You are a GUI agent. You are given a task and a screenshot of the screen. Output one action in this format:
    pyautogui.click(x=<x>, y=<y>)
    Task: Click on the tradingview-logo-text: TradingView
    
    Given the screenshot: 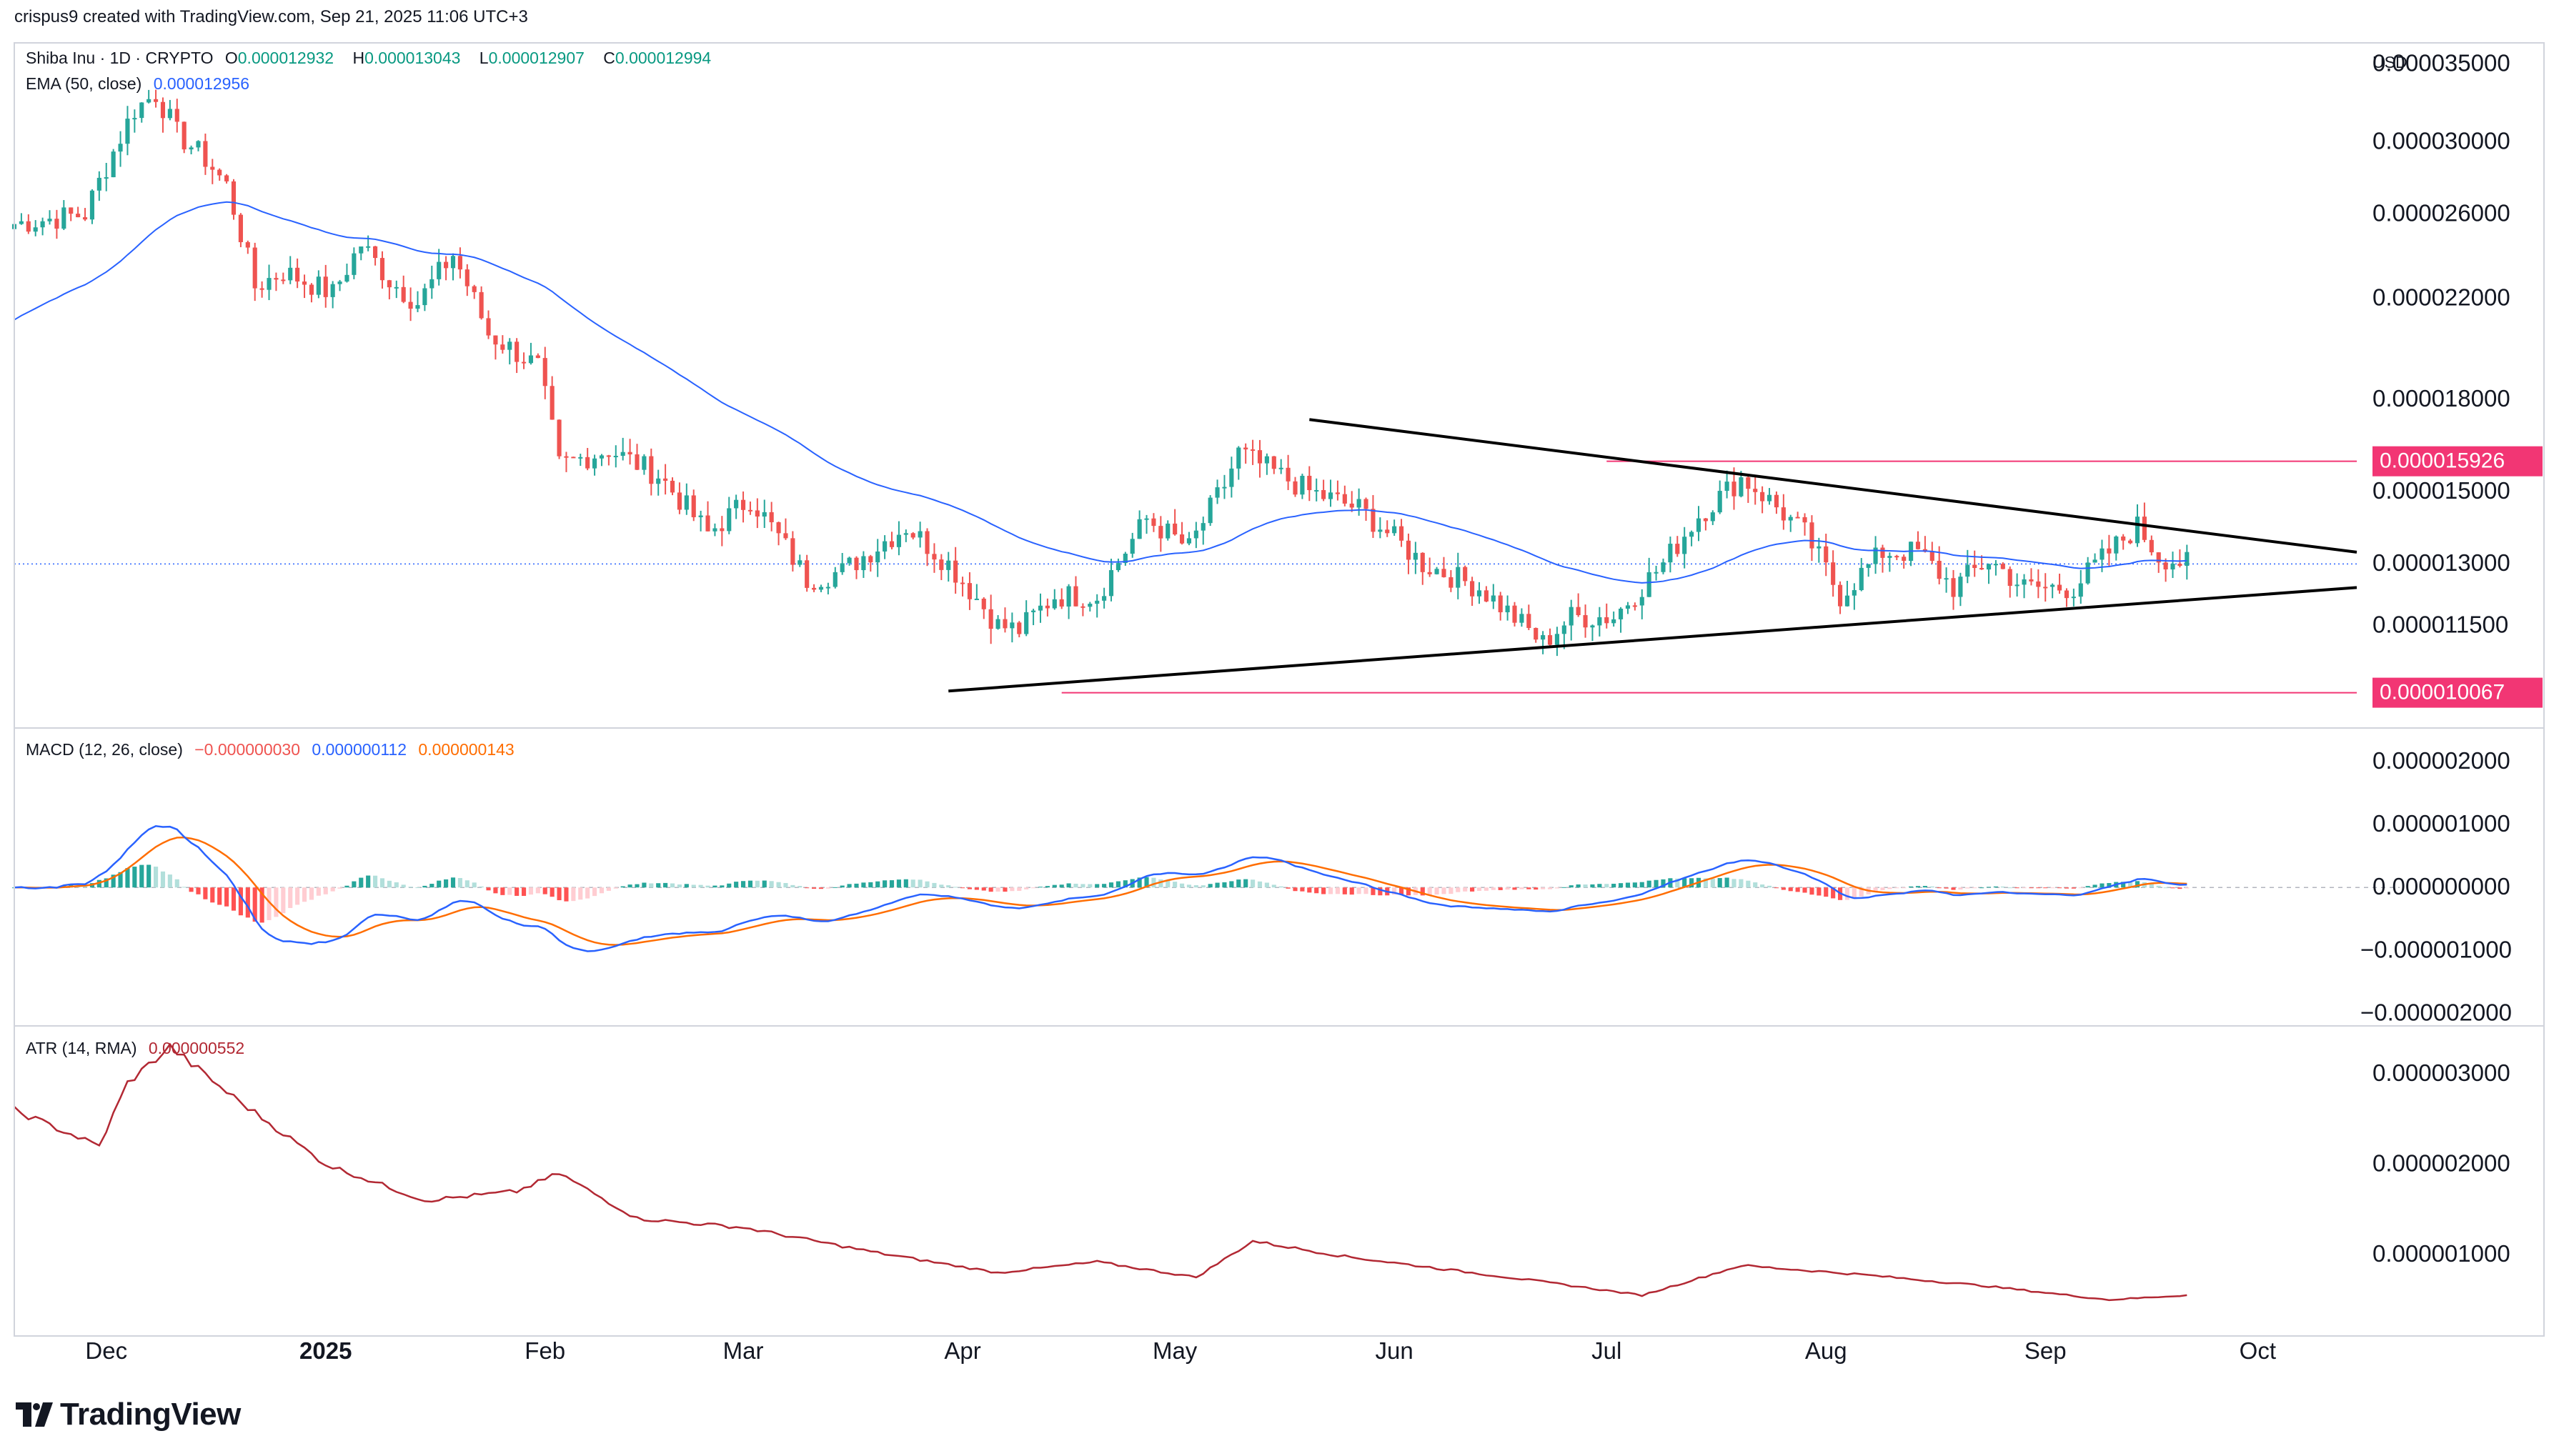 What is the action you would take?
    pyautogui.click(x=150, y=1414)
    